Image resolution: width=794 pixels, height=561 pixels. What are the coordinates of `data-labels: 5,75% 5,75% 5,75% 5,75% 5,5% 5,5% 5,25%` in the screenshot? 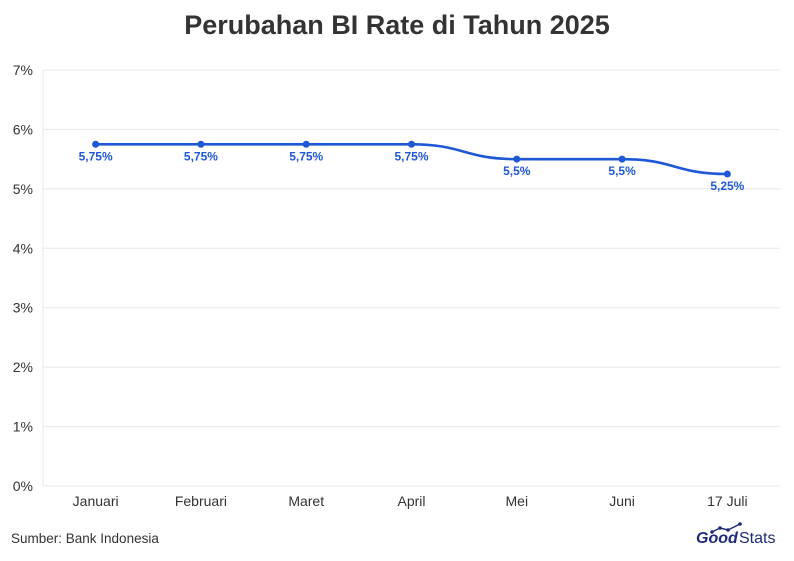 It's located at (412, 171).